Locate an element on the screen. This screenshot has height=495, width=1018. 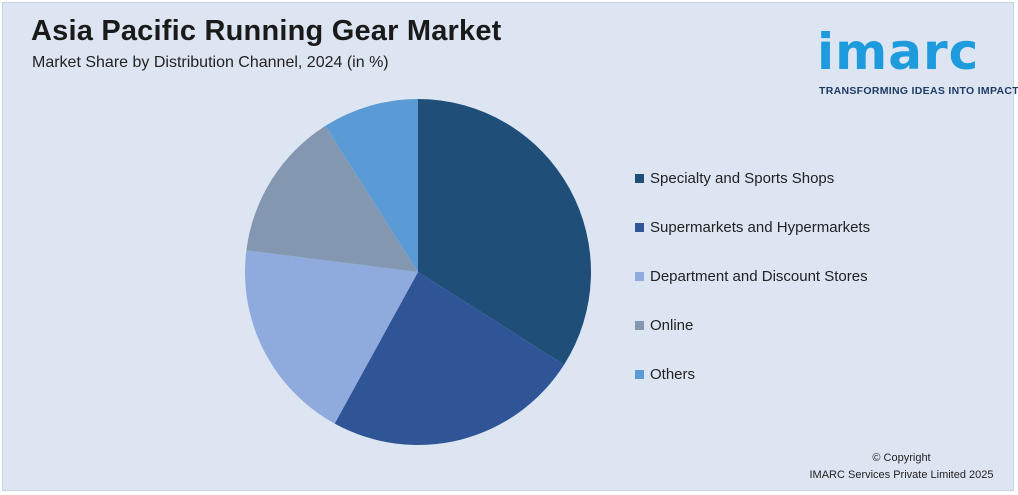
pie-slice-specialty-and-sports-shops is located at coordinates (504, 232).